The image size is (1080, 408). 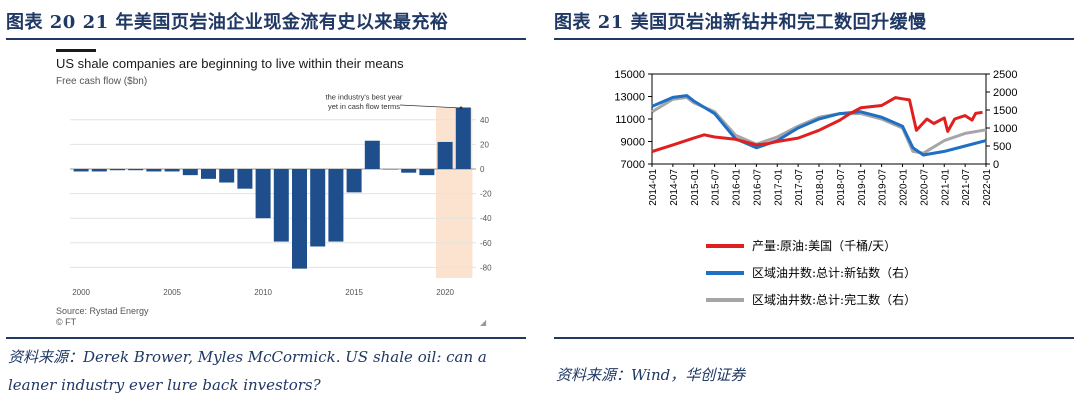 I want to click on bar-2010, so click(x=263, y=194).